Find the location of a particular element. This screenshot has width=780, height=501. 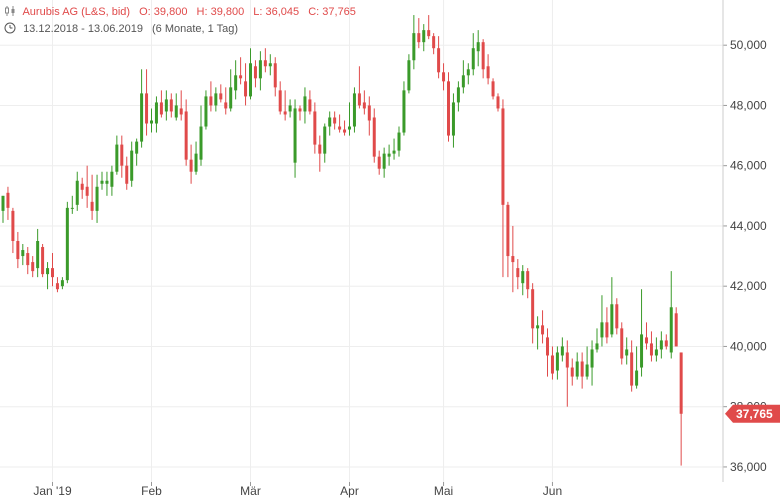

y-tick-label: 42,000 is located at coordinates (748, 286).